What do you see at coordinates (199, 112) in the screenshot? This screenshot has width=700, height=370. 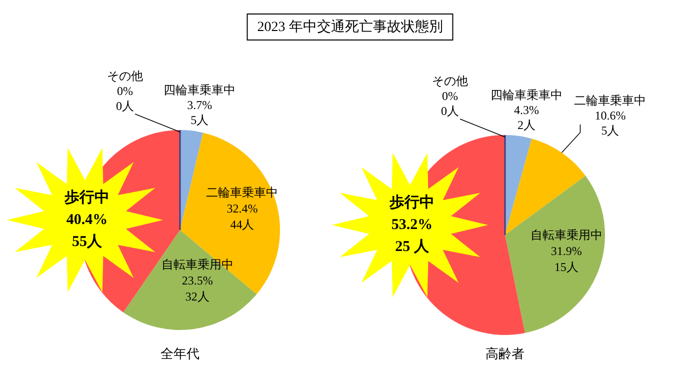 I see `data-label: 3.7% 5人` at bounding box center [199, 112].